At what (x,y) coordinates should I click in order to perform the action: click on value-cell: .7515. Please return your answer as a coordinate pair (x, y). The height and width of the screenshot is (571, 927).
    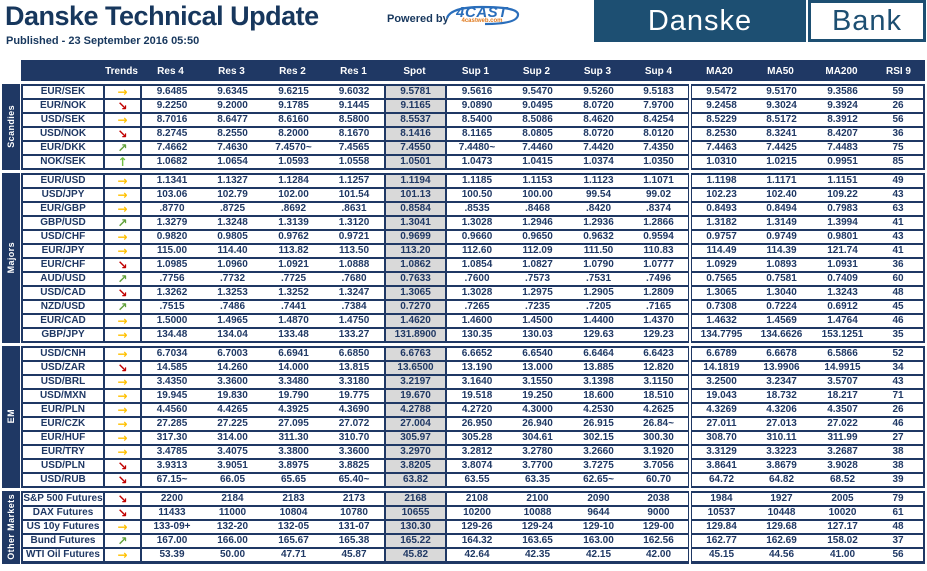
    Looking at the image, I should click on (171, 306).